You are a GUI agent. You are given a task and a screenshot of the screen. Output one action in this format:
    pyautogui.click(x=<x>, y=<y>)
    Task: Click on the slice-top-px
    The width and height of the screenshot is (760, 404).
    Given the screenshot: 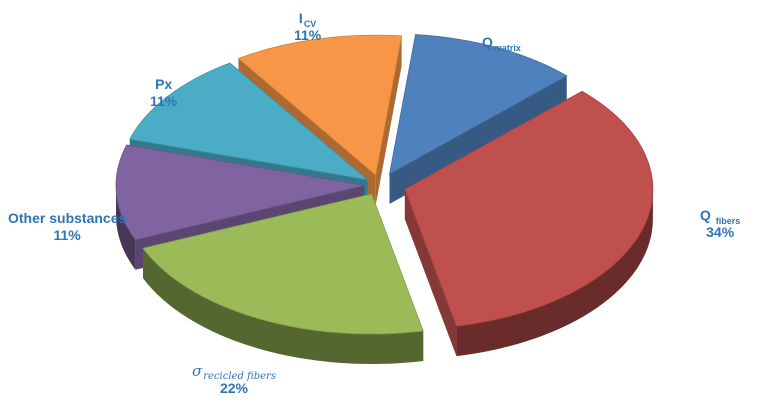 What is the action you would take?
    pyautogui.click(x=249, y=121)
    